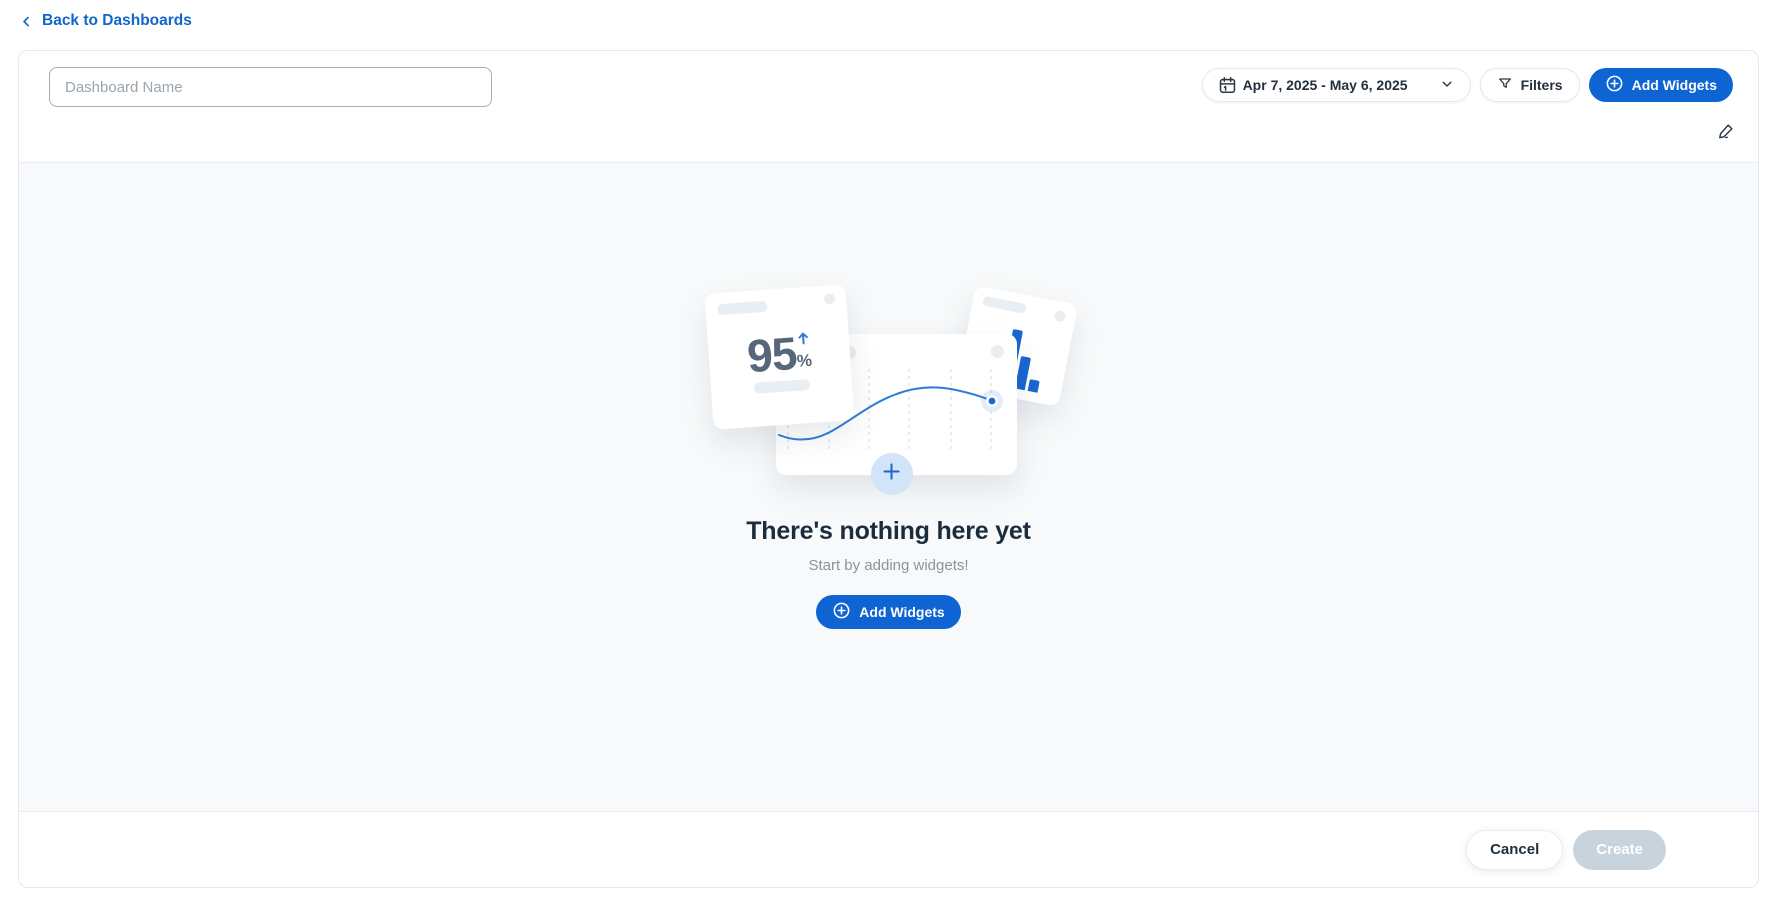 This screenshot has width=1776, height=912. What do you see at coordinates (117, 20) in the screenshot?
I see `back-link-label: Back to Dashboards` at bounding box center [117, 20].